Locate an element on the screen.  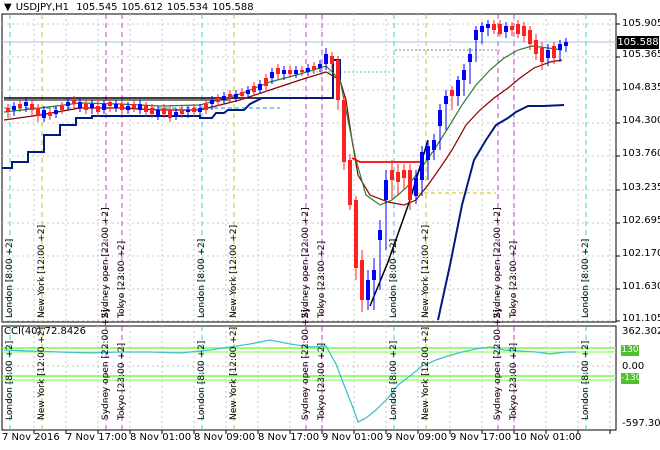
lower-channel-line is located at coordinates (501, 212).